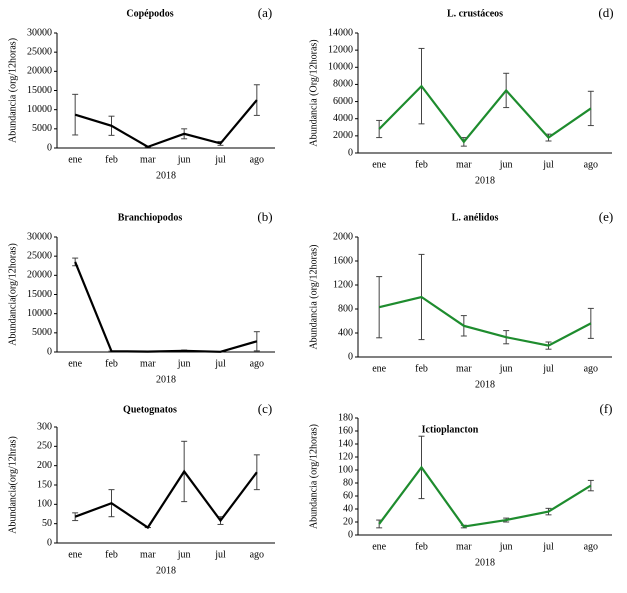  Describe the element at coordinates (605, 12) in the screenshot. I see `panel-letter: (d)` at that location.